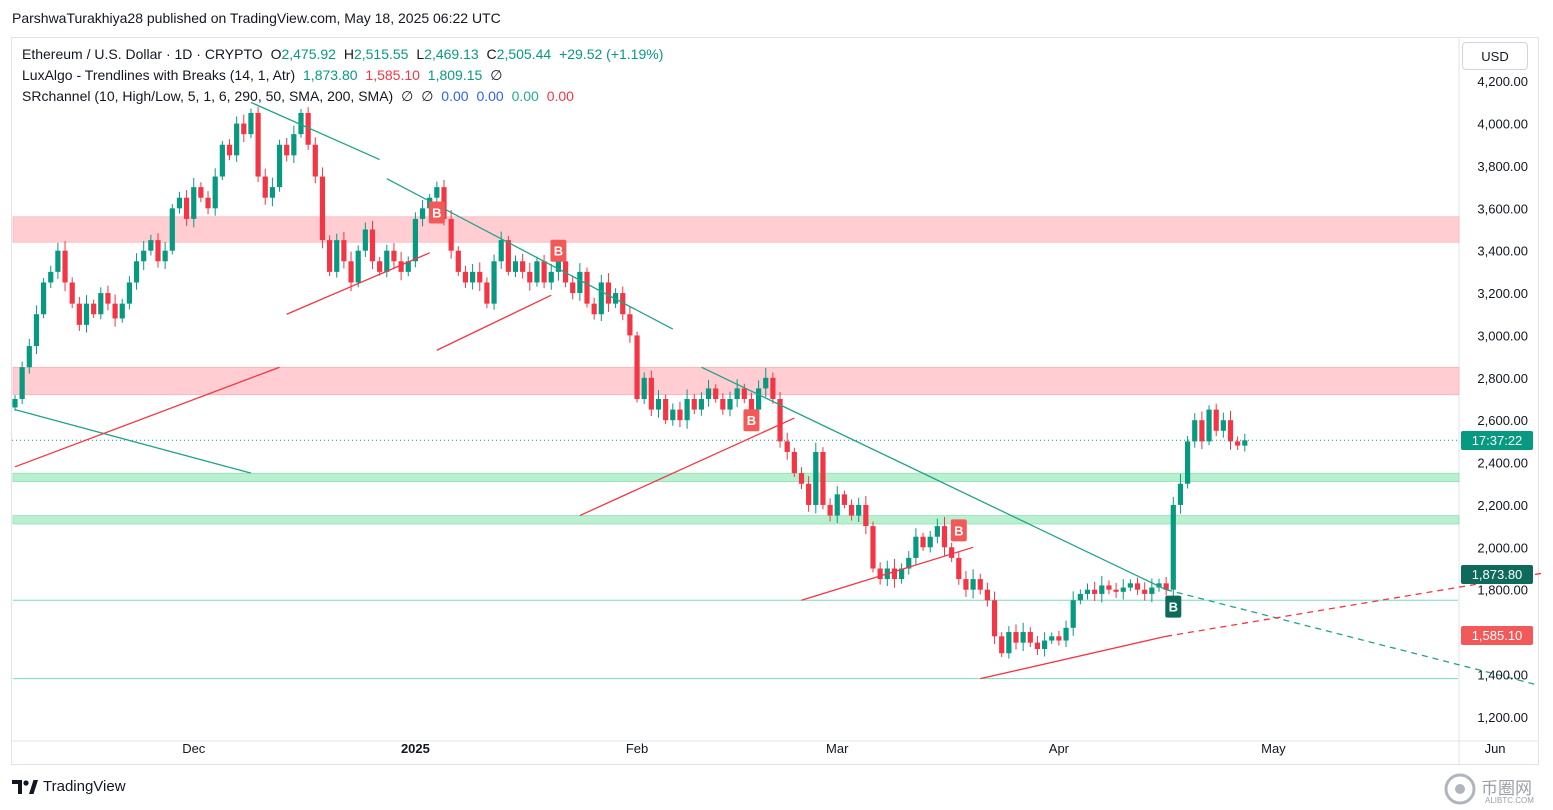 This screenshot has height=810, width=1553. I want to click on y-tick-label: 1,200.00, so click(1502, 717).